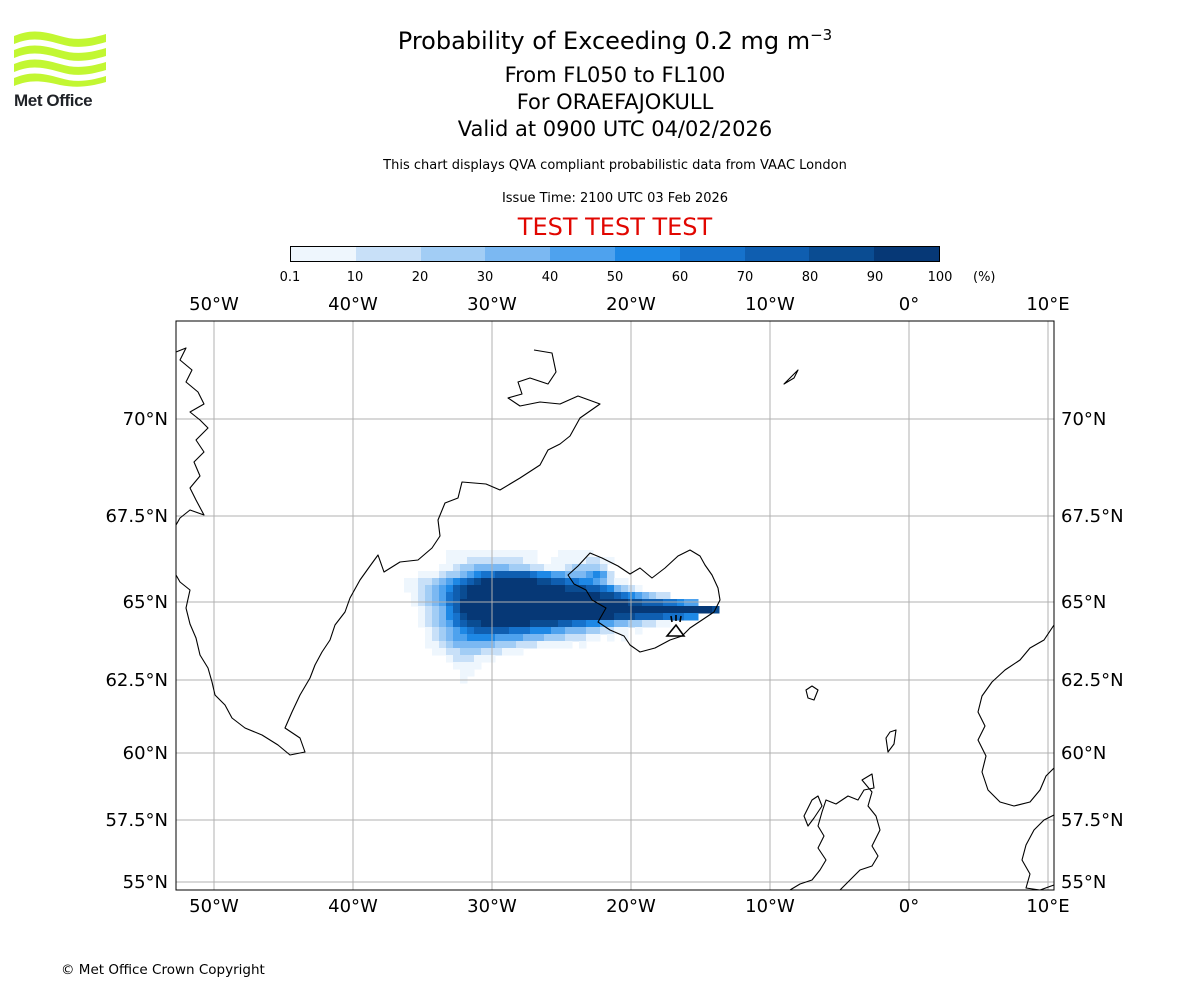 Image resolution: width=1200 pixels, height=1000 pixels. What do you see at coordinates (1047, 906) in the screenshot?
I see `longitude-label-bottom: 10°E` at bounding box center [1047, 906].